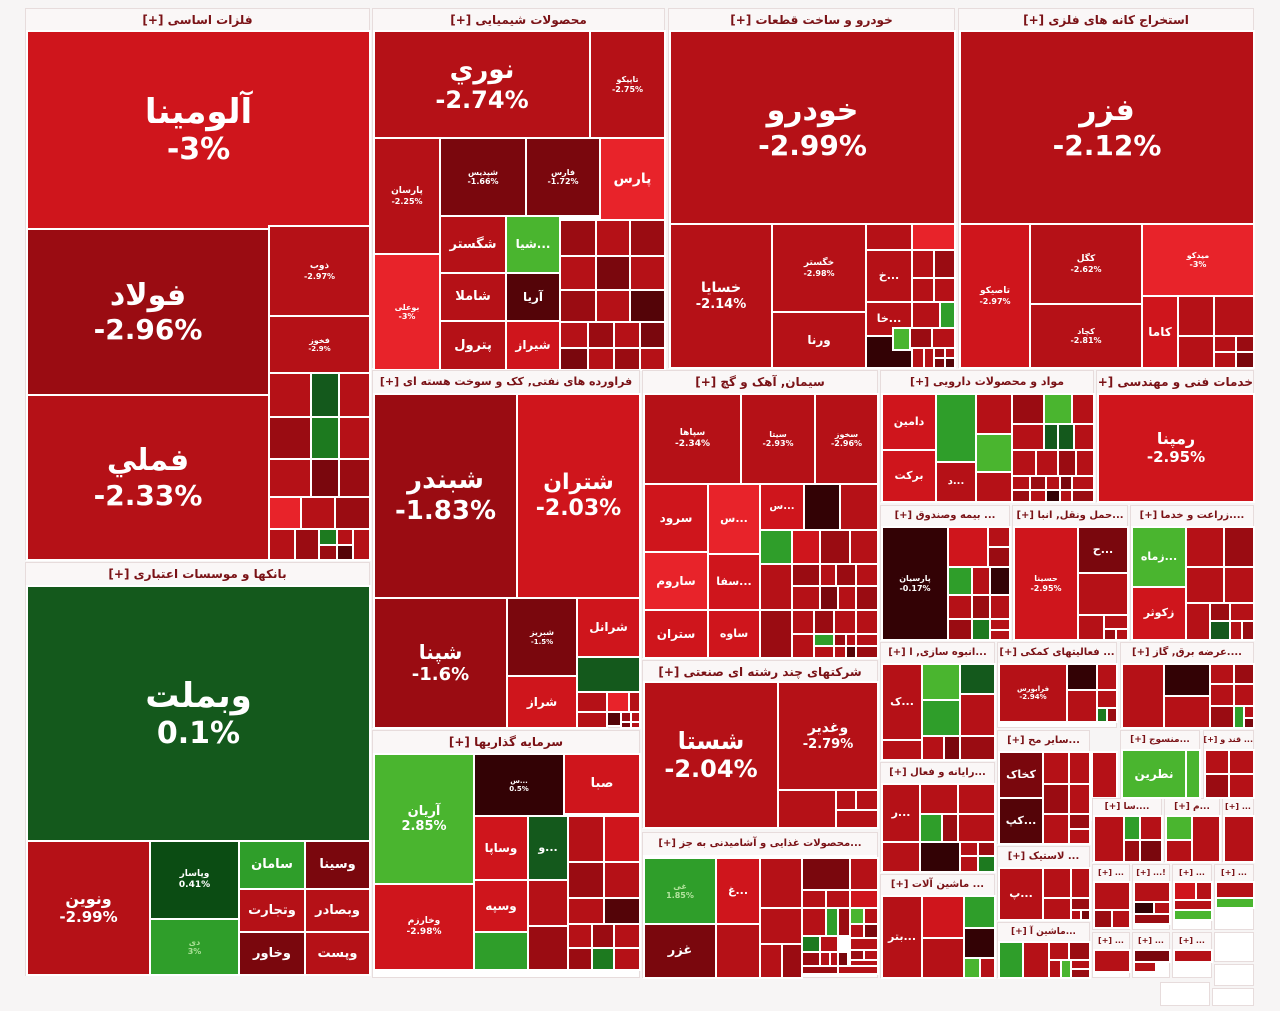  What do you see at coordinates (1176, 448) in the screenshot?
I see `stock-tile: رمپنا -2.95%` at bounding box center [1176, 448].